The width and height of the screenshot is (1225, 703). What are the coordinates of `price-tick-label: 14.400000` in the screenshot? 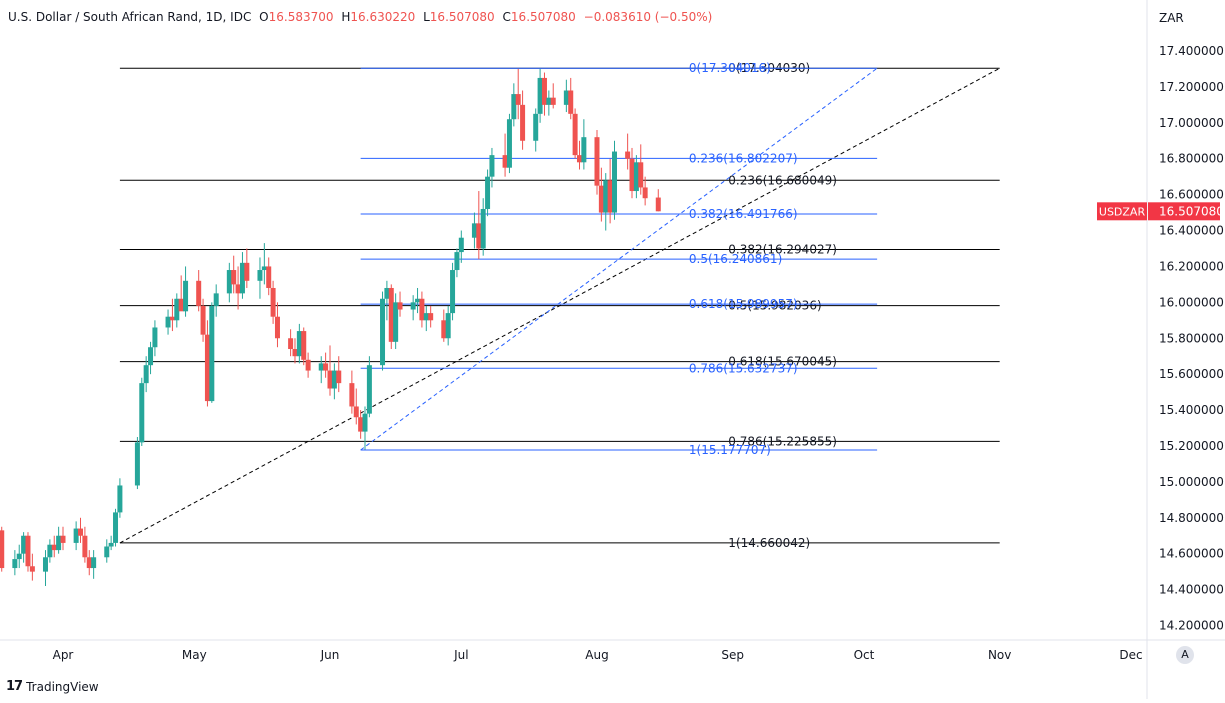 It's located at (1191, 590).